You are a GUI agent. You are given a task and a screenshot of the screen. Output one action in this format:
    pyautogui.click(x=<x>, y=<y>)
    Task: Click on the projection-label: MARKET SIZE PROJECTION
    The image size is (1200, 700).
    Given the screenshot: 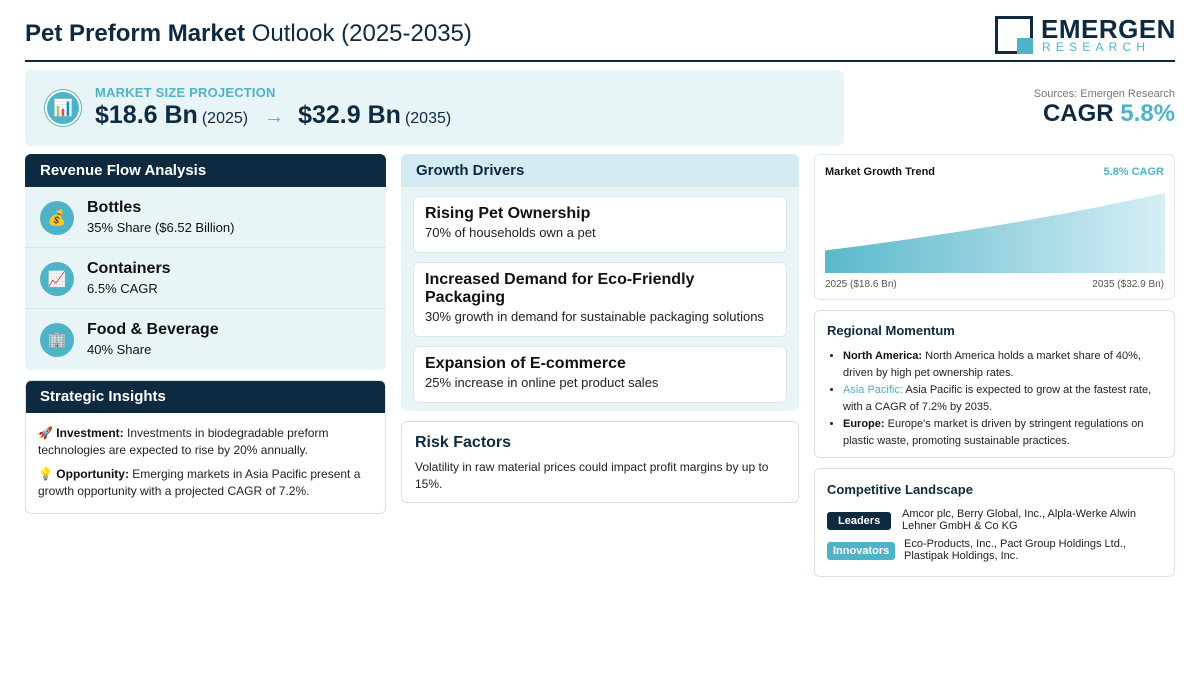 What is the action you would take?
    pyautogui.click(x=185, y=92)
    